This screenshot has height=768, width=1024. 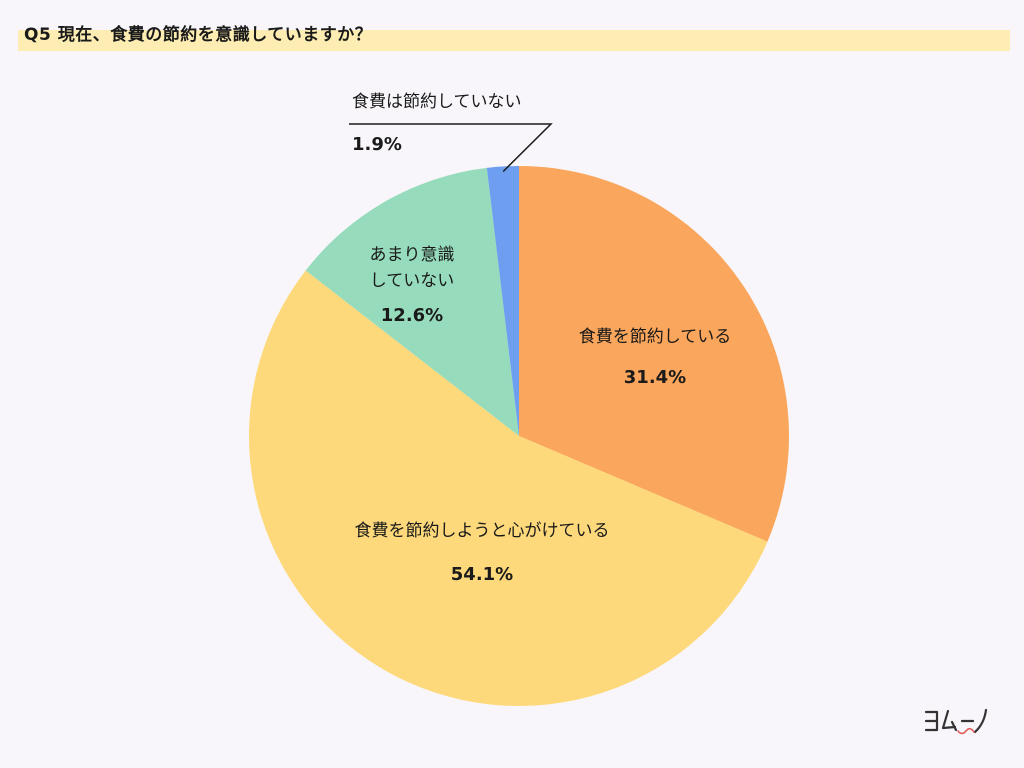 What do you see at coordinates (956, 721) in the screenshot?
I see `yomuno-logo` at bounding box center [956, 721].